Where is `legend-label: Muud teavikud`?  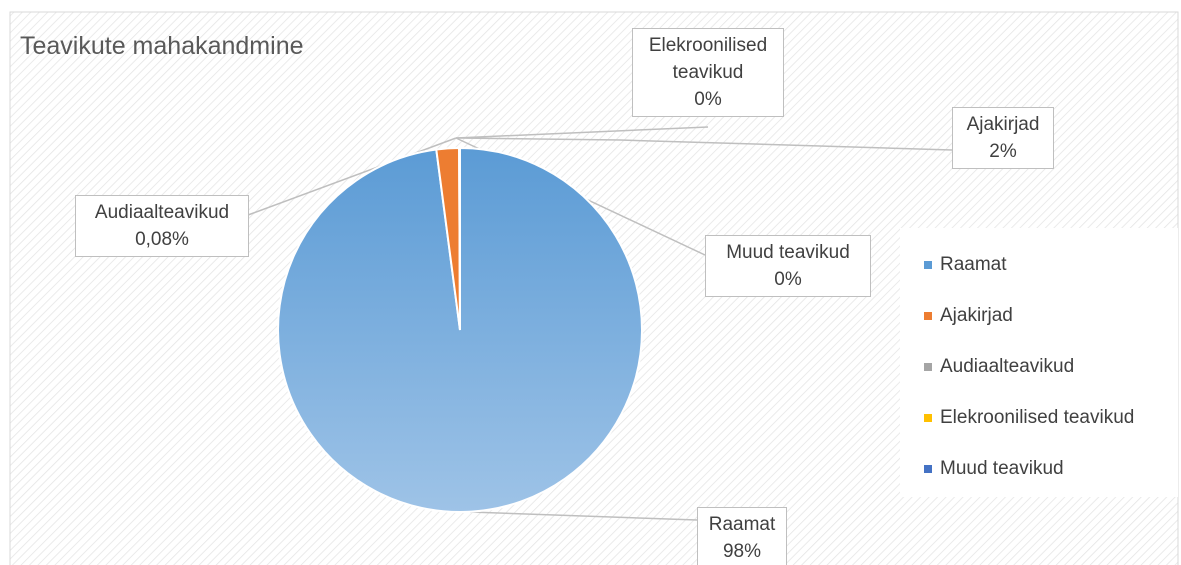 legend-label: Muud teavikud is located at coordinates (1002, 468).